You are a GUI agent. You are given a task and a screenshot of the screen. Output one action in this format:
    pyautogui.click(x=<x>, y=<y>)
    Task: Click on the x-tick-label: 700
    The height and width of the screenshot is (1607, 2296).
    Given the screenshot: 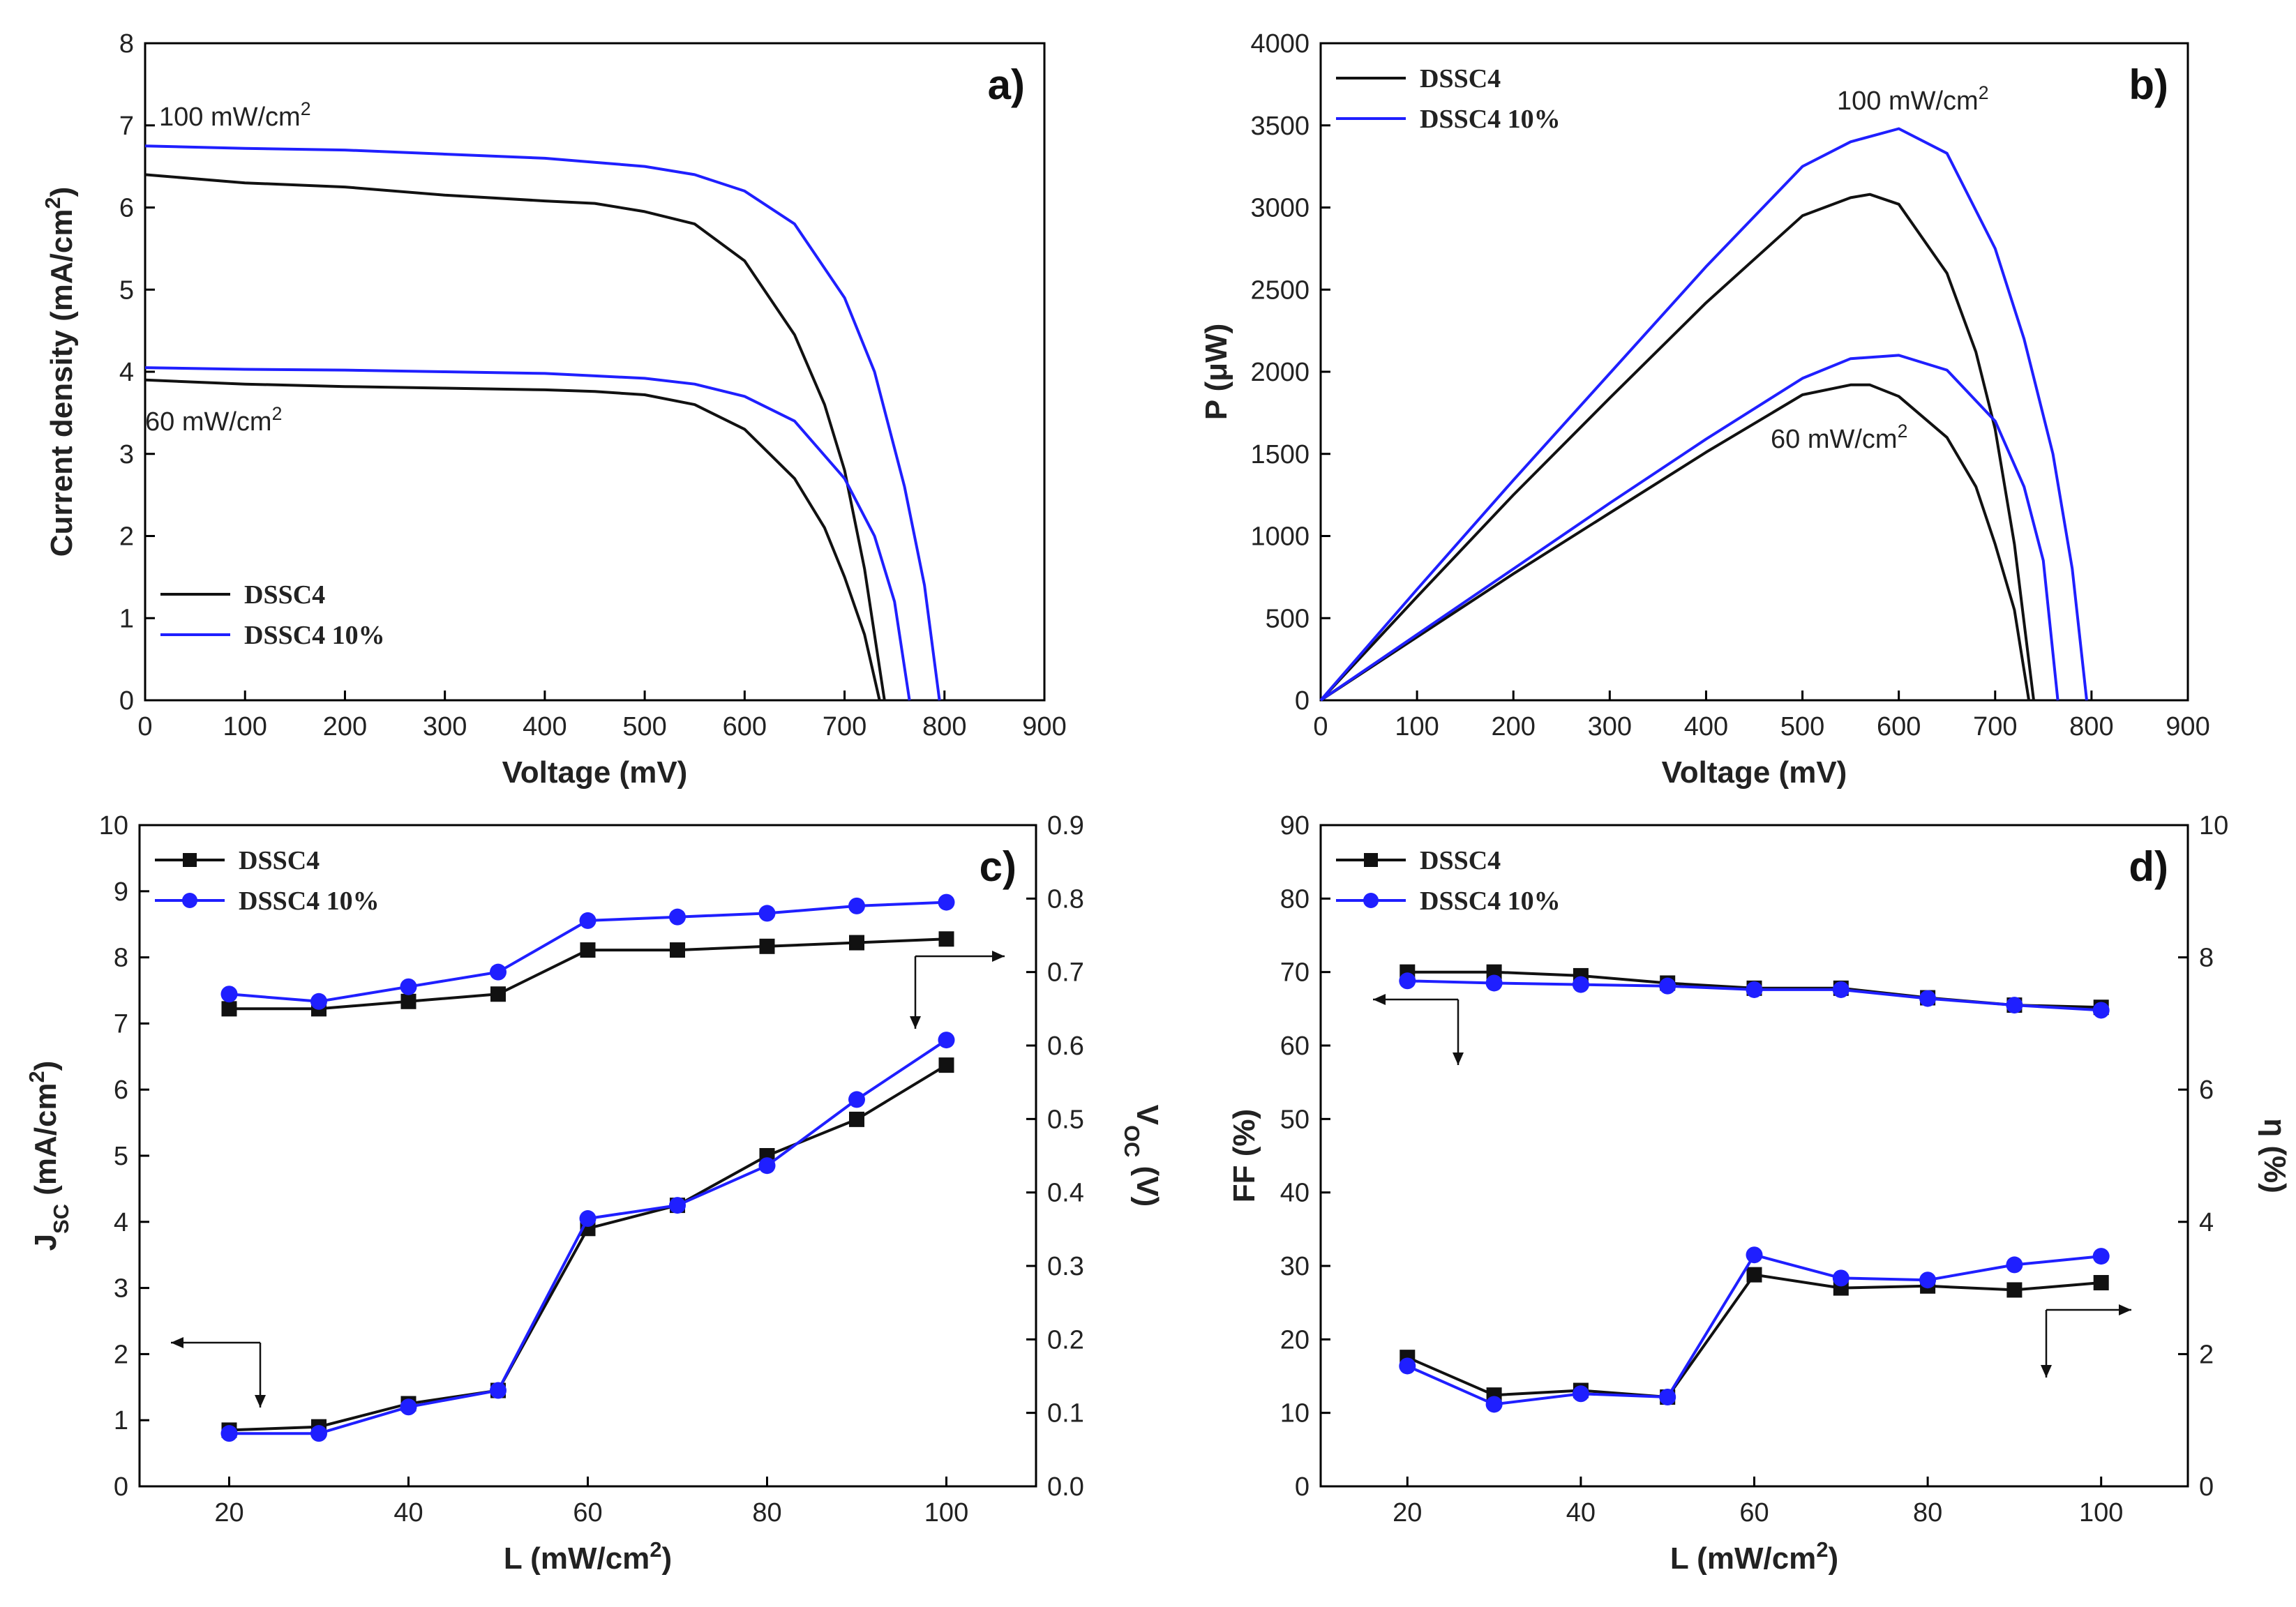 What is the action you would take?
    pyautogui.click(x=1995, y=727)
    